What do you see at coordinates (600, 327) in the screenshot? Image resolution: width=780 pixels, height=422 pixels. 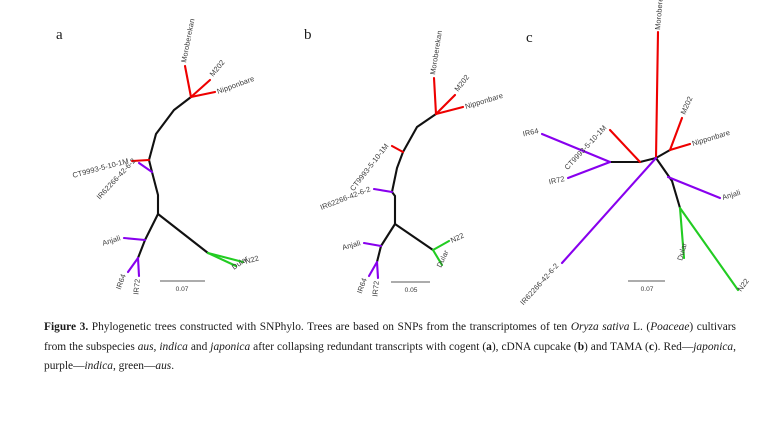 I see `caption-italic-oryza: Oryza sativa` at bounding box center [600, 327].